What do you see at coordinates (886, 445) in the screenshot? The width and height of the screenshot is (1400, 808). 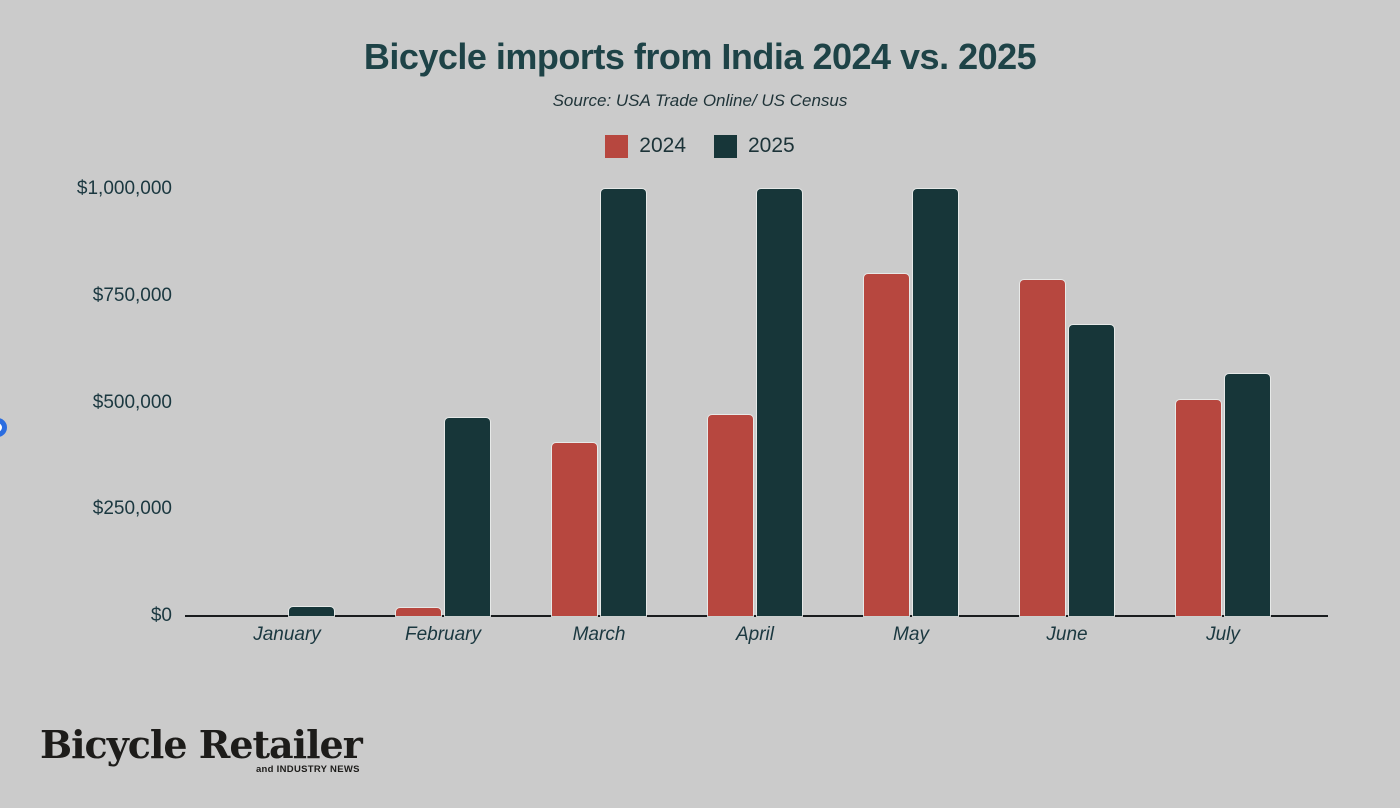 I see `bar-2024-may` at bounding box center [886, 445].